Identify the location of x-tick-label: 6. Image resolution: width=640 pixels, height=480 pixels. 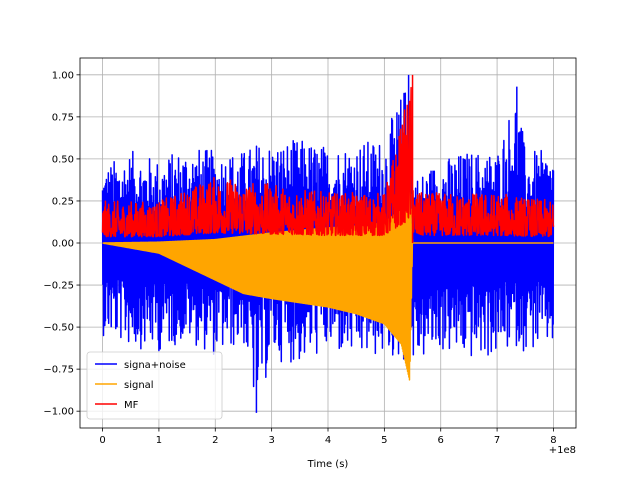
(441, 440).